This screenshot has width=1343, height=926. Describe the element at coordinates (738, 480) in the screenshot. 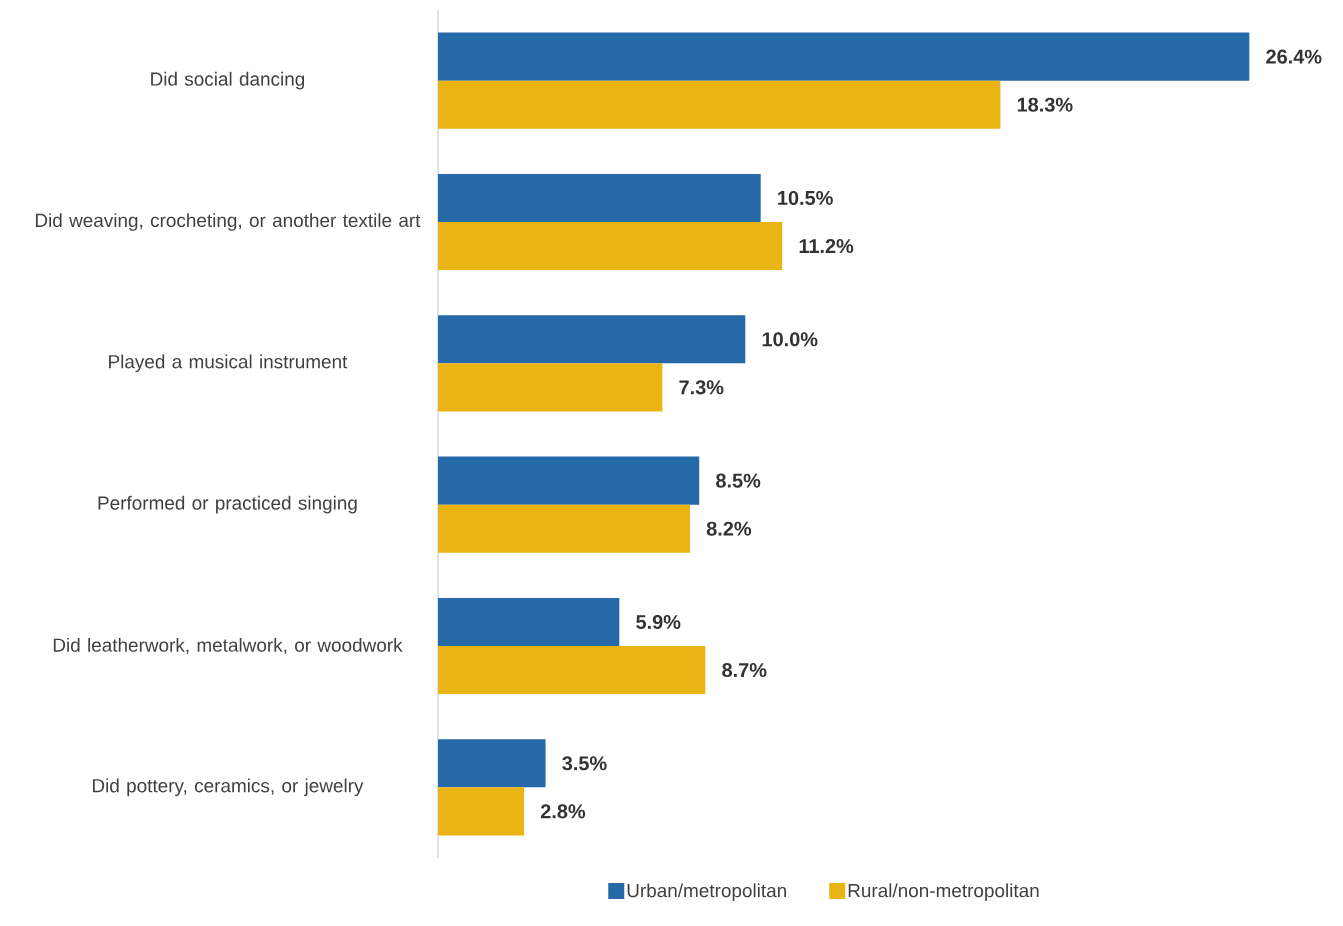

I see `data-label: 8.5%` at that location.